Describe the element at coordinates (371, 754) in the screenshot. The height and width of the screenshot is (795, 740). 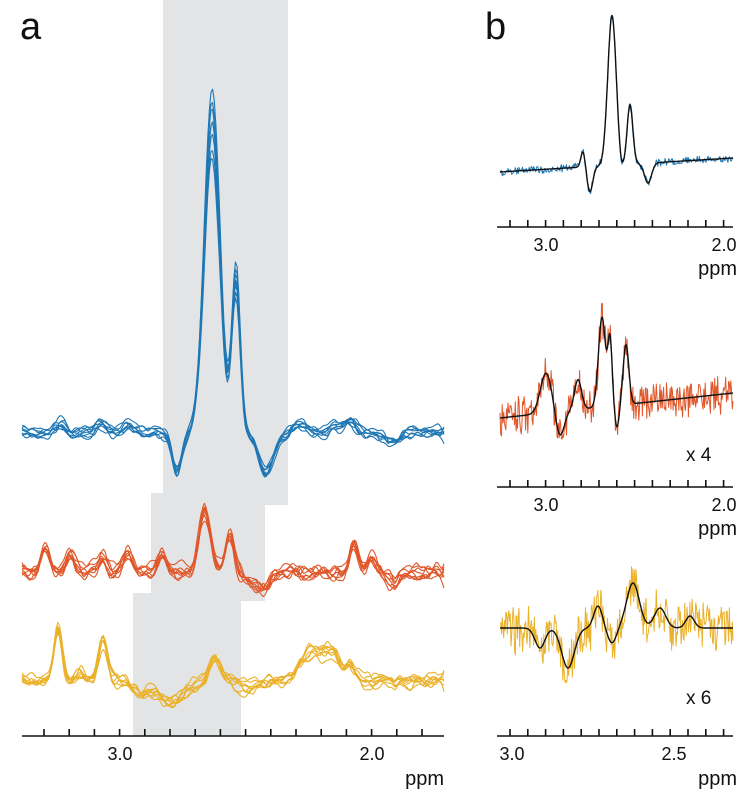
I see `panel-a-tick-2.0: 2.0` at that location.